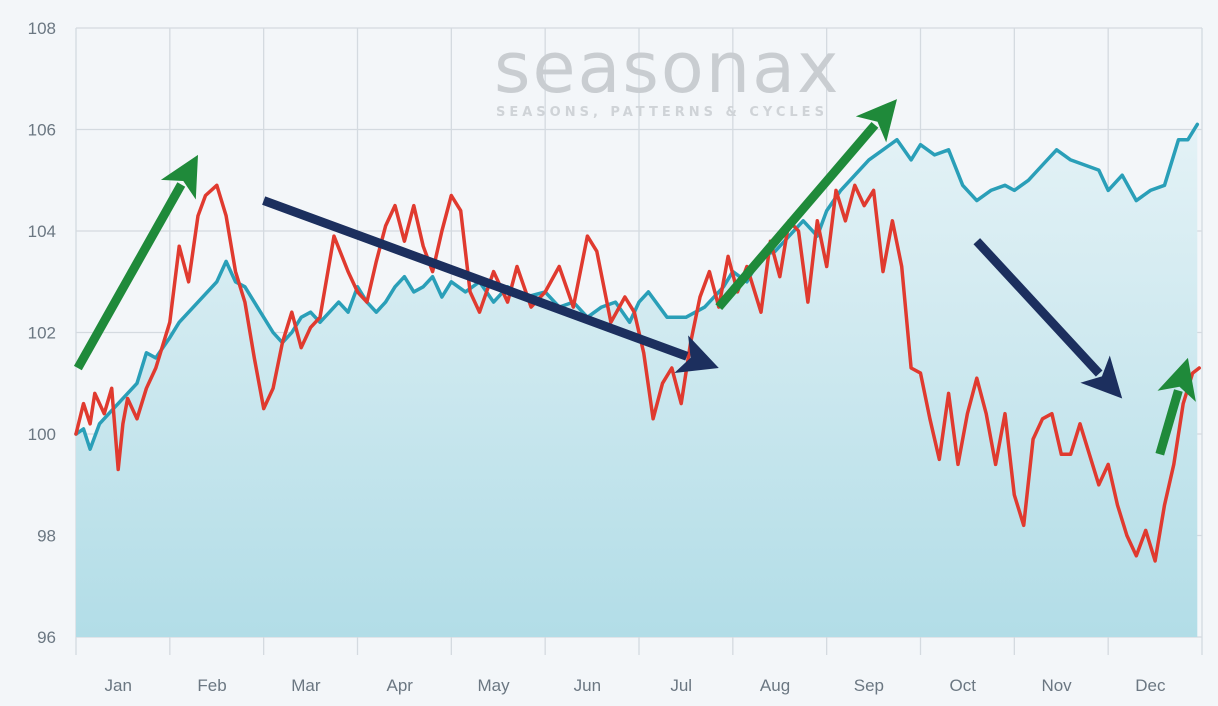 The image size is (1218, 706). Describe the element at coordinates (42, 28) in the screenshot. I see `y-tick-label: 108` at that location.